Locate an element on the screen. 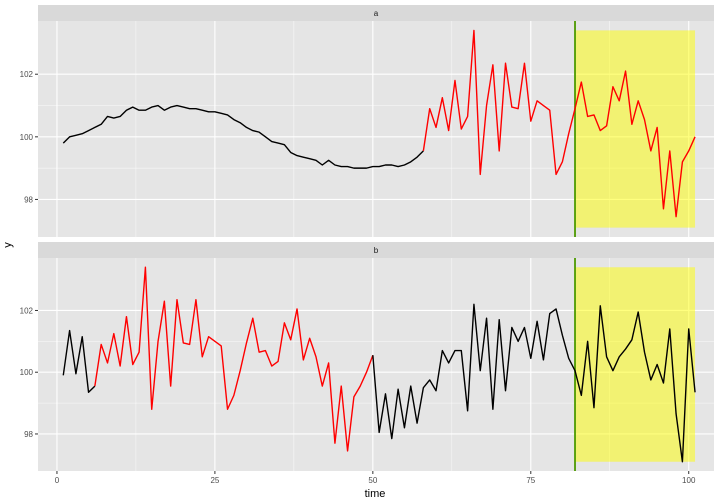 The image size is (720, 504). x-tick-label: 0 is located at coordinates (57, 480).